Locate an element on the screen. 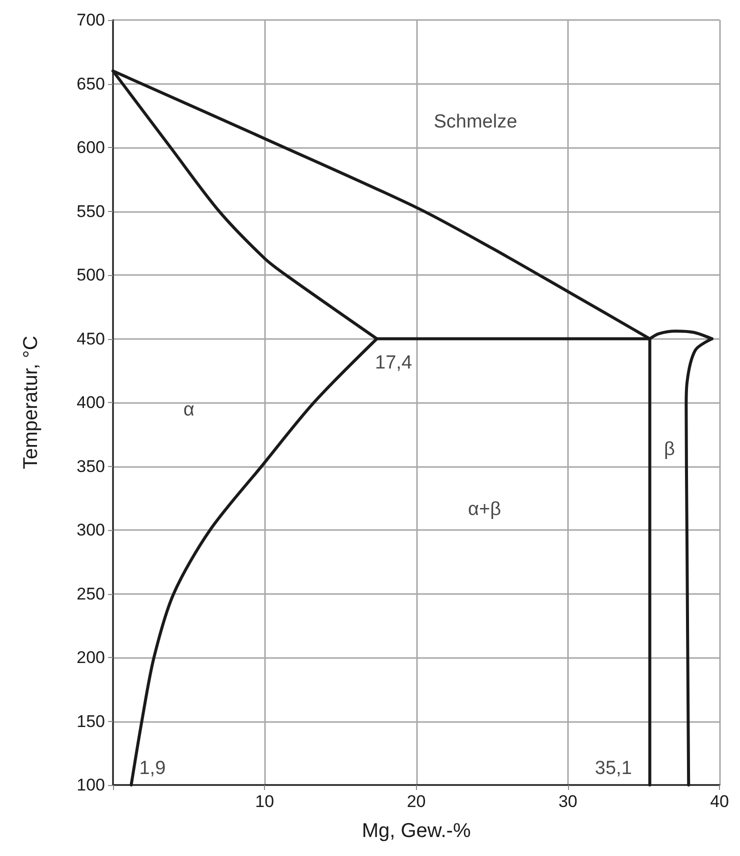 The image size is (740, 856). y-tick-label: 500 is located at coordinates (90, 275).